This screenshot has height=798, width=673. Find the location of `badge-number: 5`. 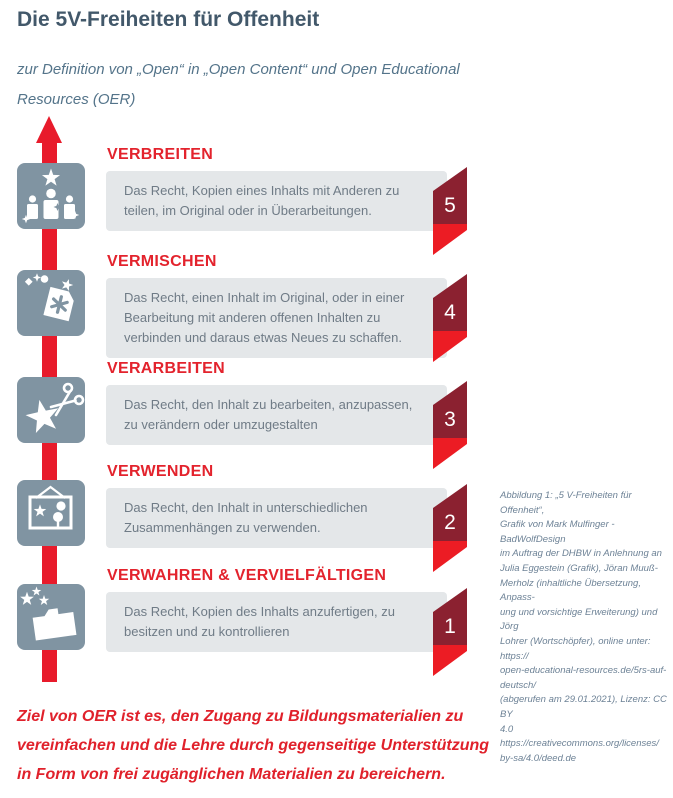

badge-number: 5 is located at coordinates (450, 205).